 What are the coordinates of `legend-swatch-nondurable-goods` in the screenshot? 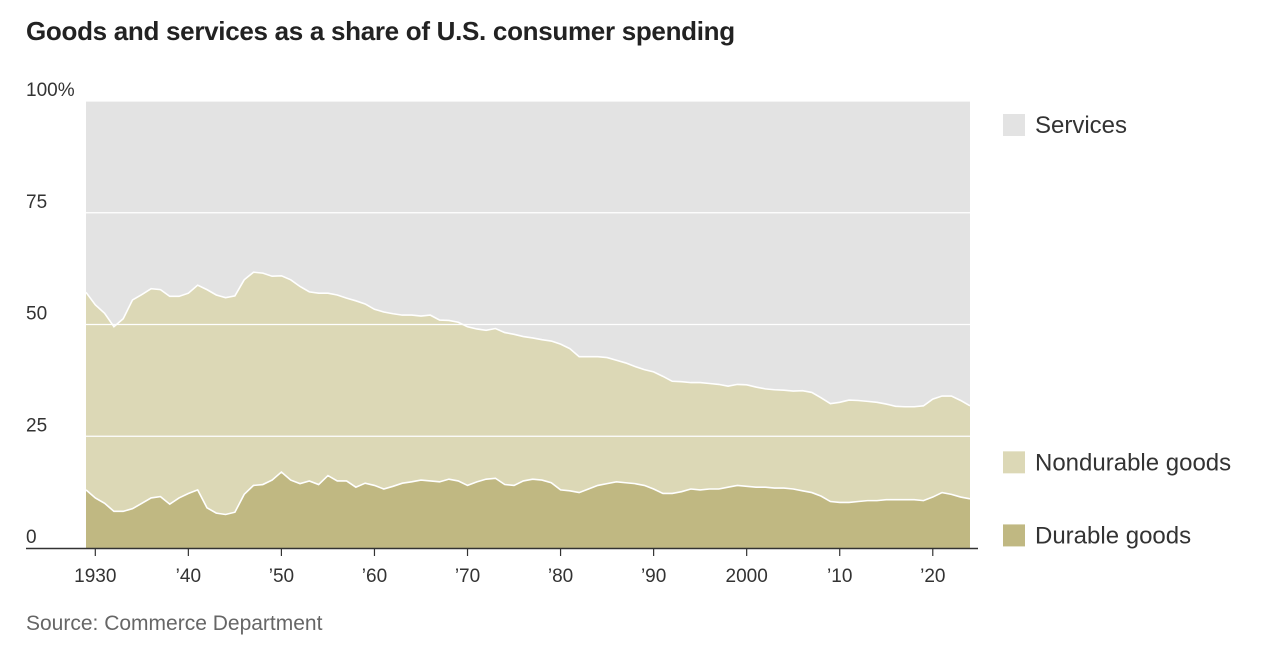 It's located at (1014, 462).